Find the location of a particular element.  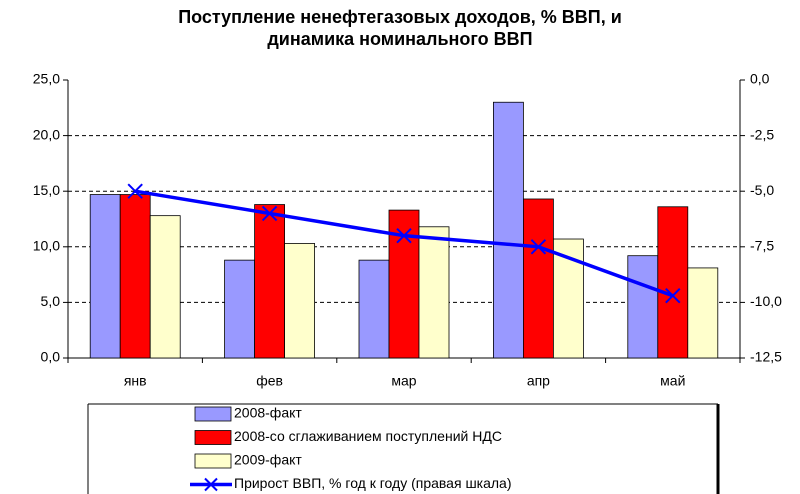

legend-label: Прирост ВВП, % год к году (правая шкала) is located at coordinates (373, 483).